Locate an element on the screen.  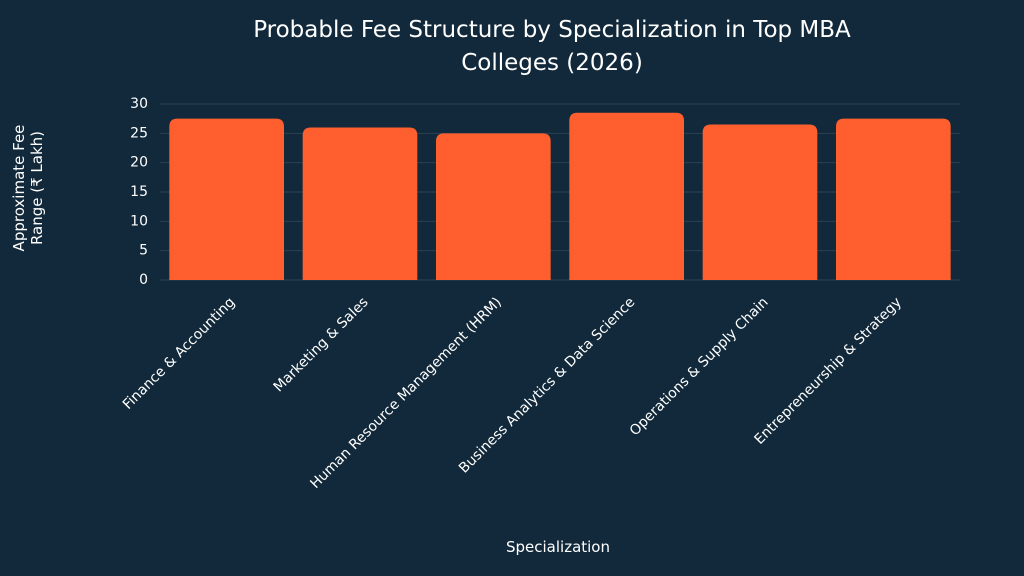
y-tick-label: 15 is located at coordinates (139, 192).